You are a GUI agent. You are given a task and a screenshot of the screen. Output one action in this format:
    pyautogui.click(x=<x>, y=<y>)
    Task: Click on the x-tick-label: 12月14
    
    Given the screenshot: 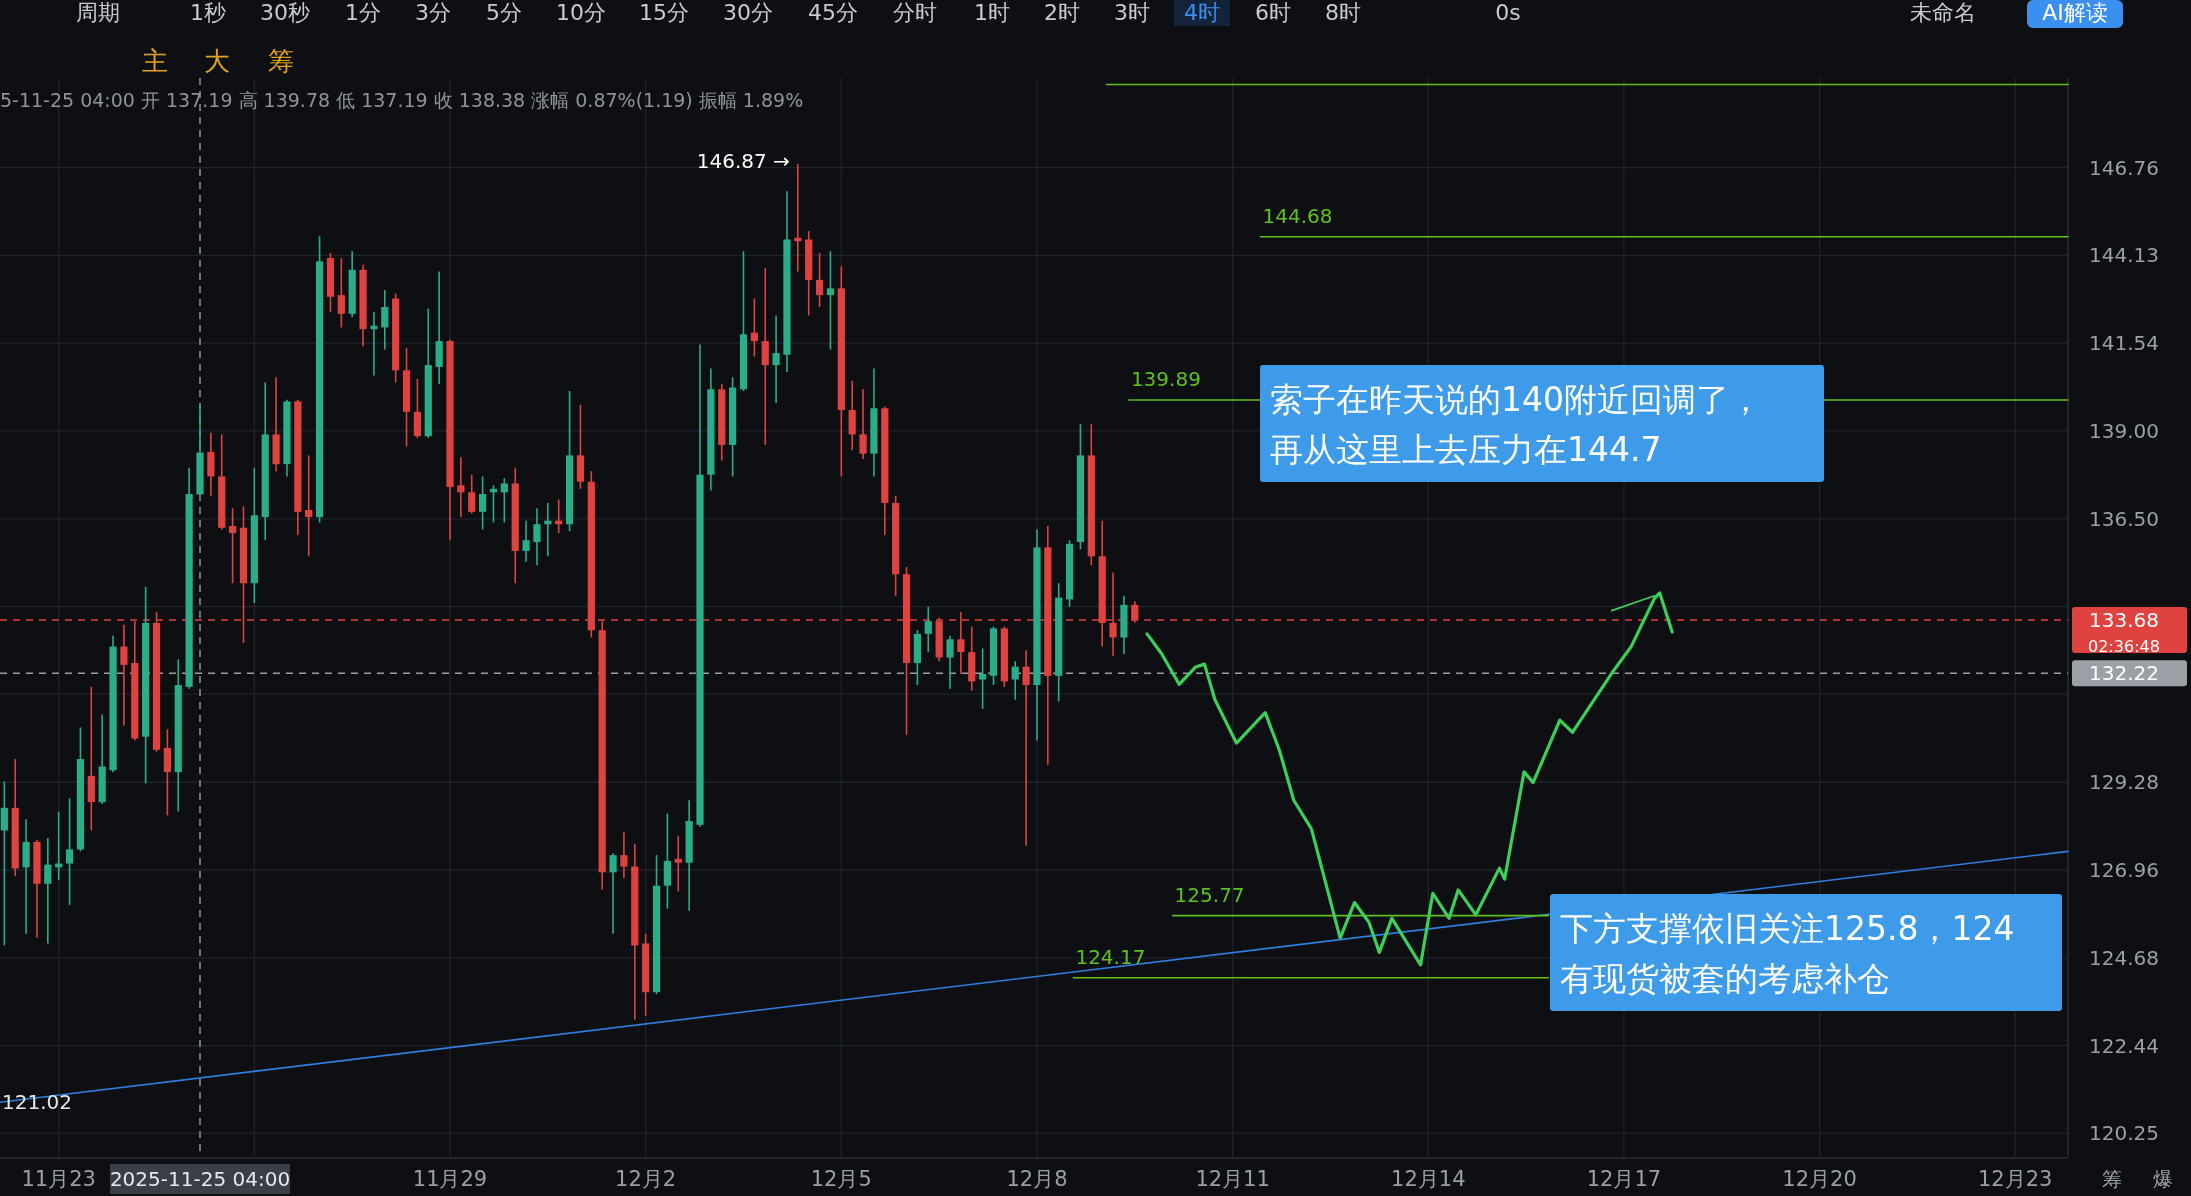 What is the action you would take?
    pyautogui.click(x=1428, y=1179)
    